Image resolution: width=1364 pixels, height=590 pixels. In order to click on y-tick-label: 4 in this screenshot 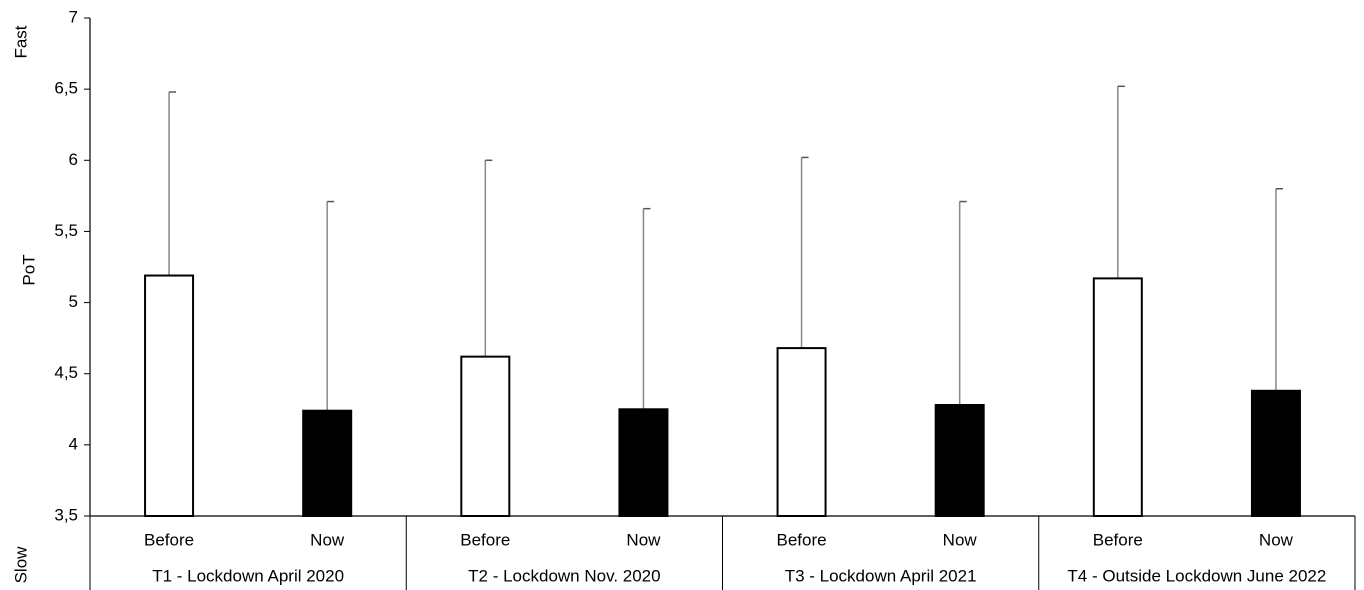, I will do `click(73, 443)`.